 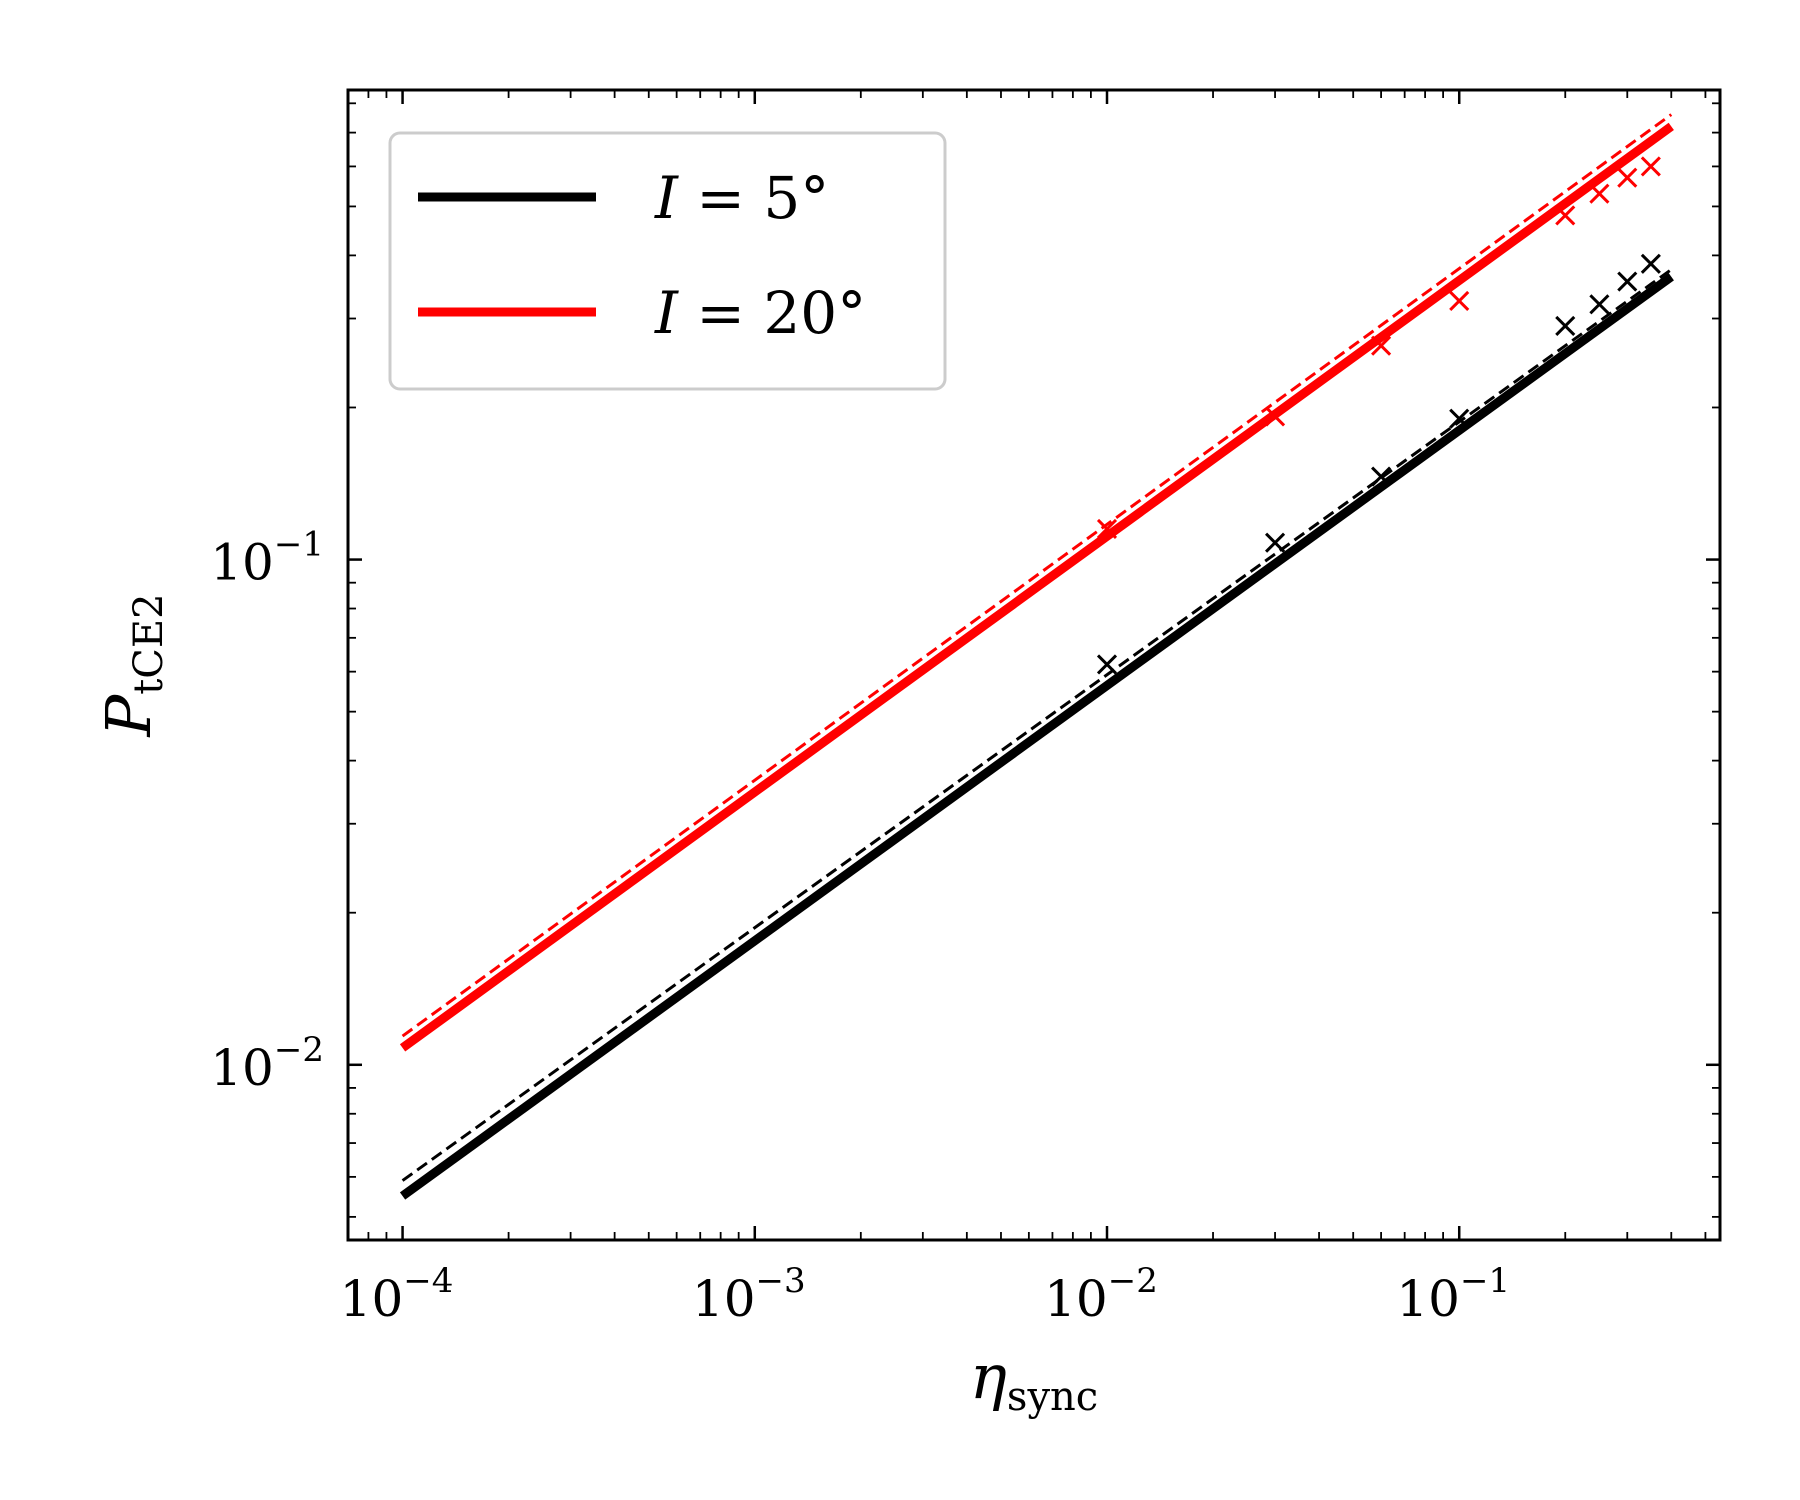 What do you see at coordinates (397, 1294) in the screenshot?
I see `x-tick-label: 10⁻⁴` at bounding box center [397, 1294].